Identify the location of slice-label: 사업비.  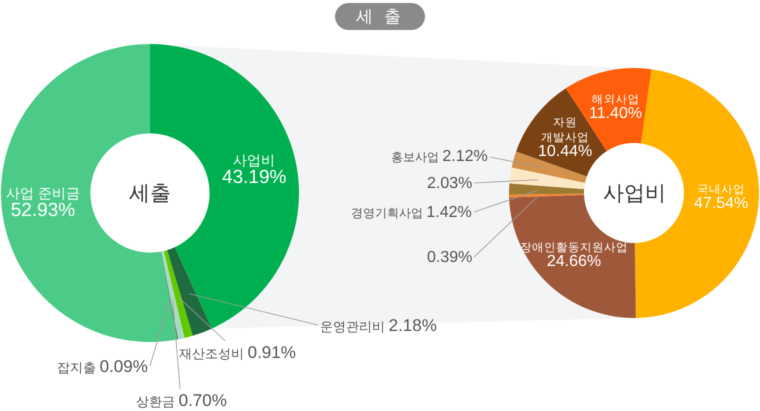
(254, 160).